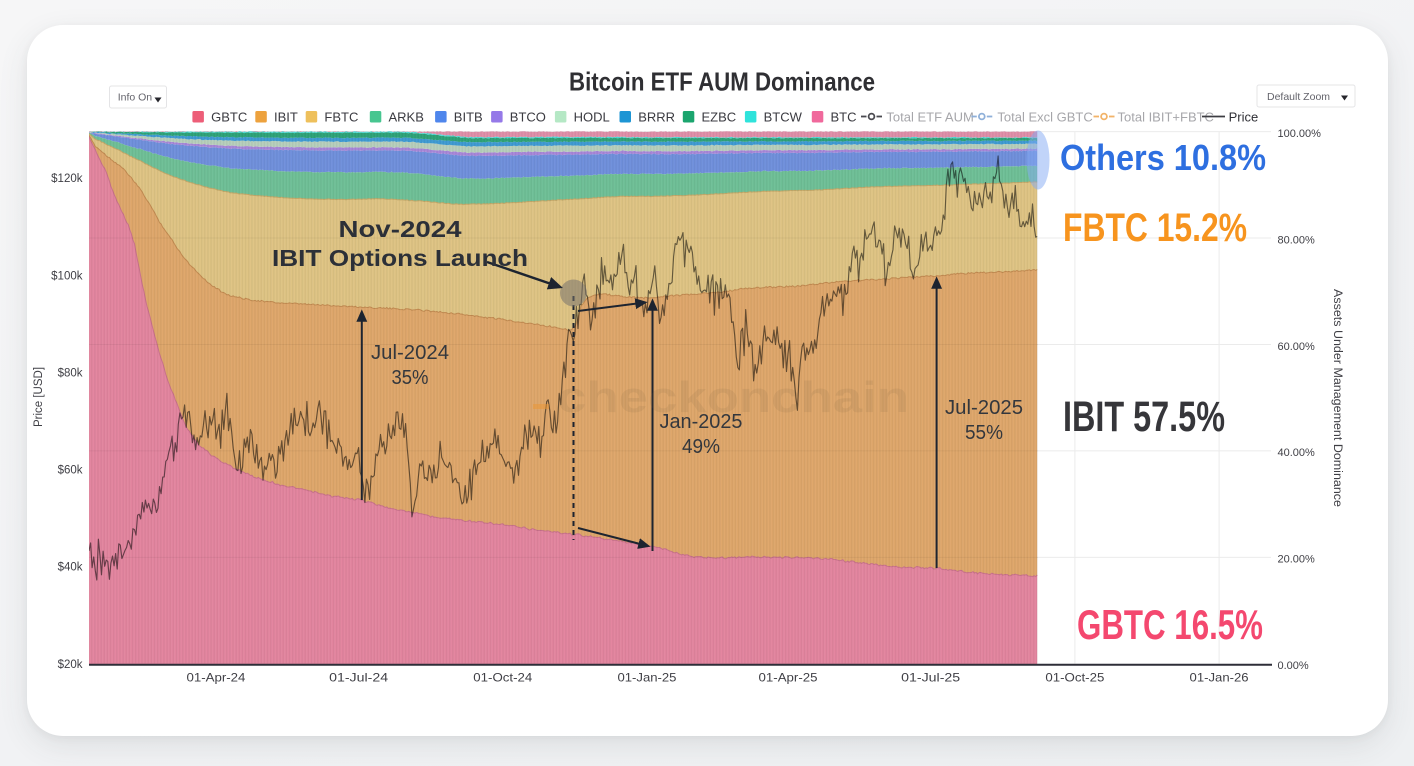 This screenshot has height=766, width=1414. Describe the element at coordinates (701, 447) in the screenshot. I see `svg-text: 49%` at that location.